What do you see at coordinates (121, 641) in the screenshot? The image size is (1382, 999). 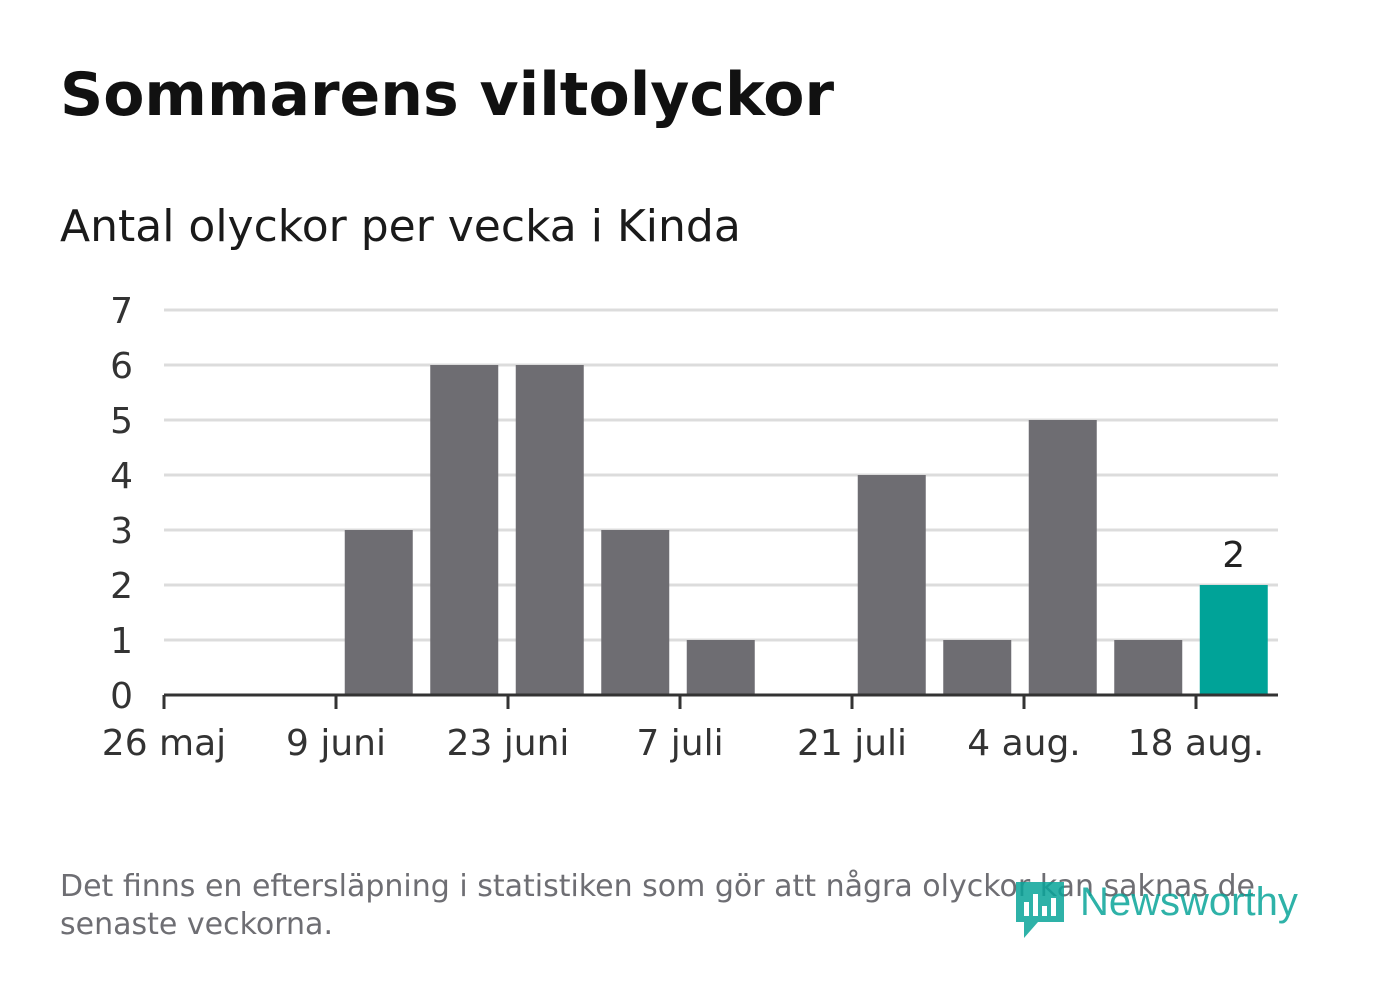 I see `y-tick-label: 1` at bounding box center [121, 641].